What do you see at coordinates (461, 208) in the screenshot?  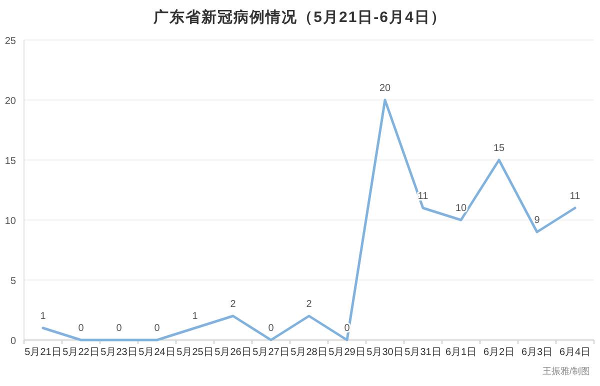 I see `data-label: 10` at bounding box center [461, 208].